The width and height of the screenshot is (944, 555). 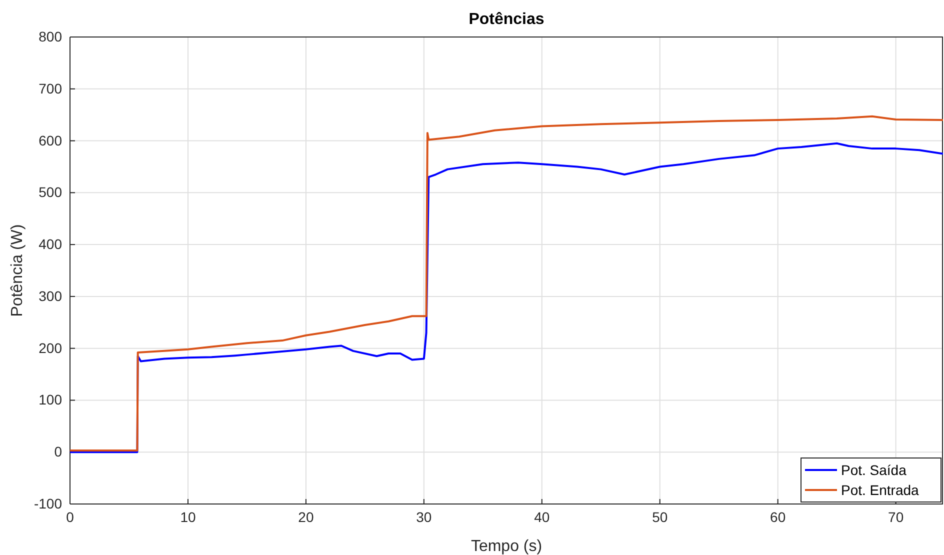 I want to click on y-axis-title: Potência (W), so click(x=17, y=270).